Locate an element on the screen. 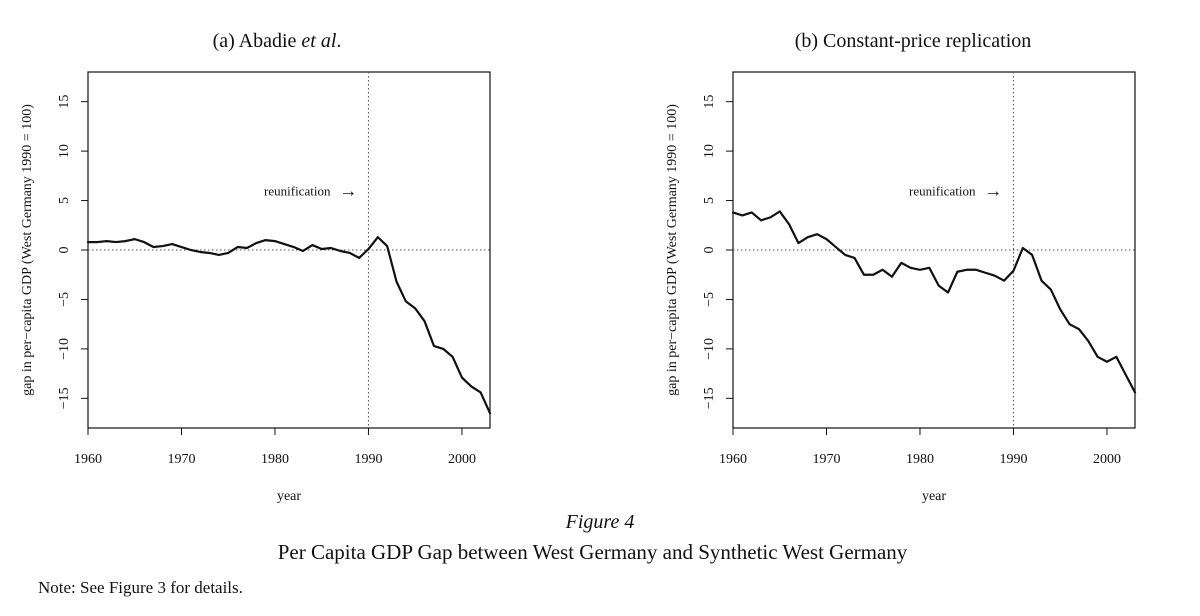  panel-a-y-tick-label-2: 5 is located at coordinates (64, 200).